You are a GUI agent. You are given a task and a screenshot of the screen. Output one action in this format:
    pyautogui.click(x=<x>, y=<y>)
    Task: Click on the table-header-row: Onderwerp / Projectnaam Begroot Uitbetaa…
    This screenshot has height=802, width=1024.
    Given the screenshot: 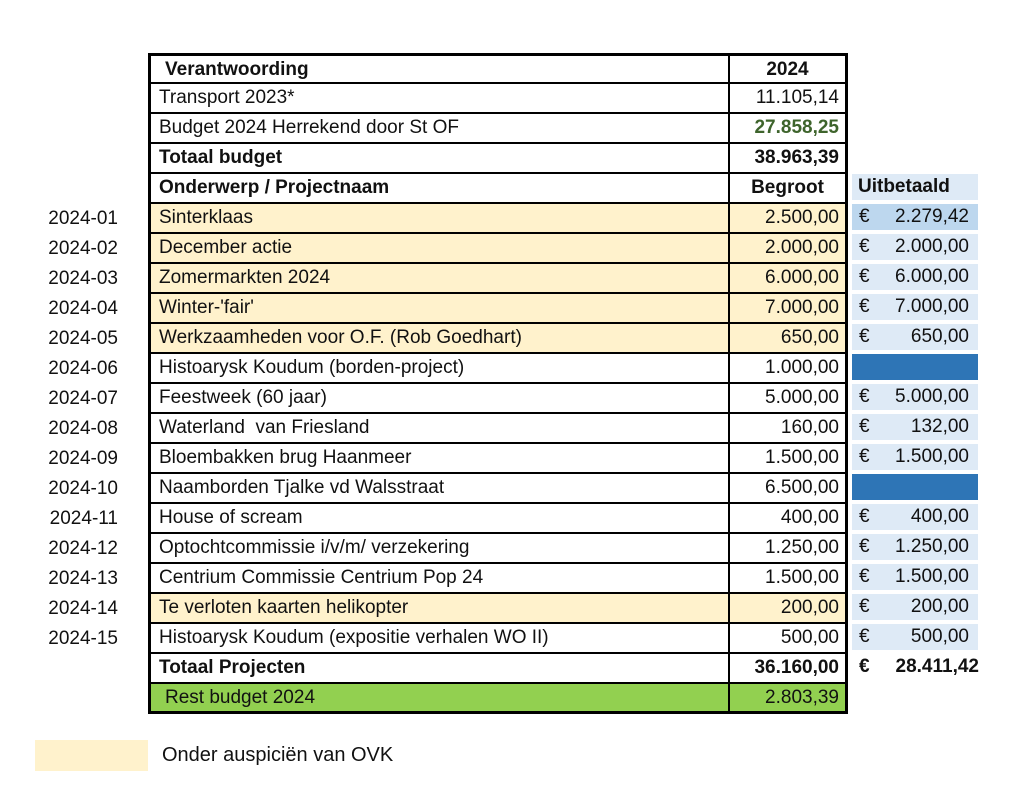 What is the action you would take?
    pyautogui.click(x=568, y=189)
    